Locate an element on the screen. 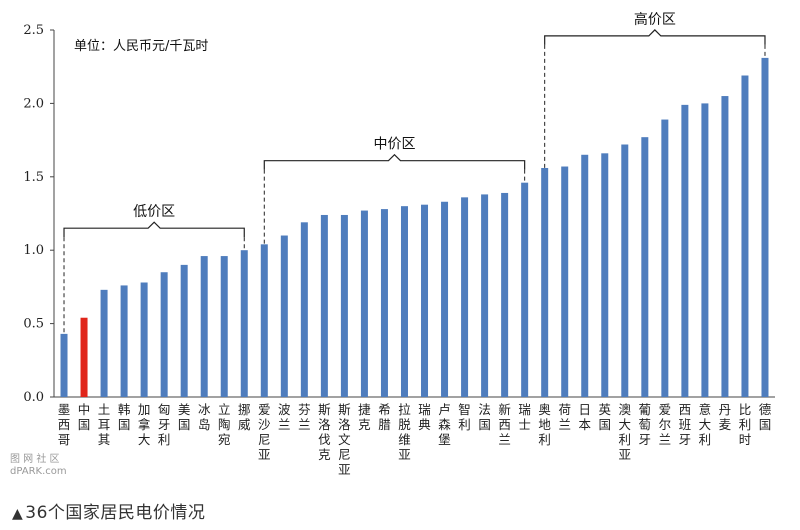  x-category-label: 西班牙 is located at coordinates (685, 424).